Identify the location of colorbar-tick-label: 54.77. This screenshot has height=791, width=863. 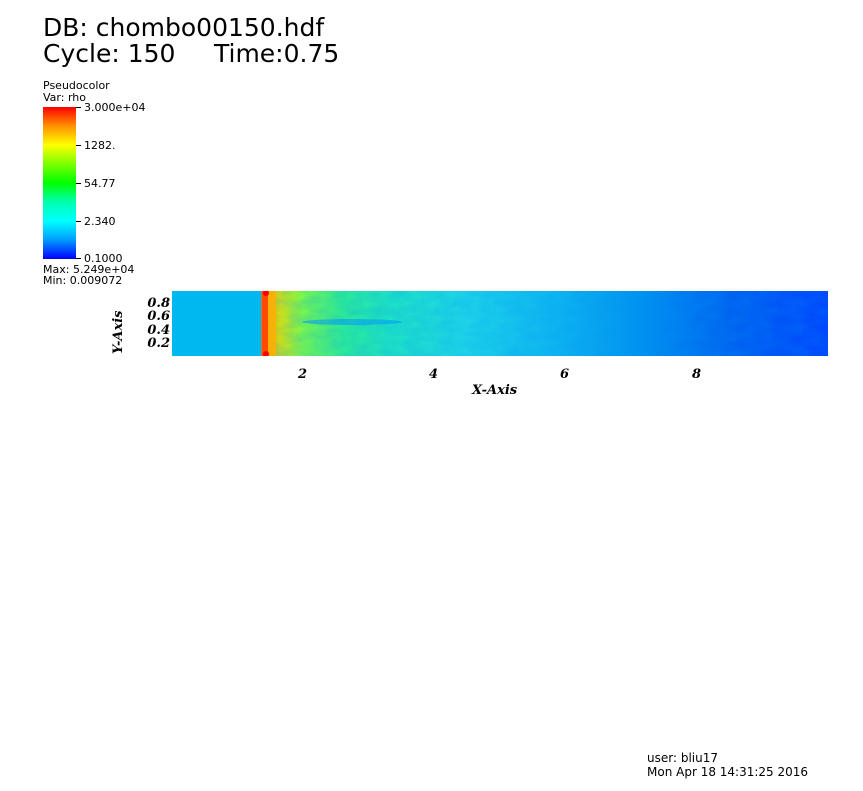
(100, 183).